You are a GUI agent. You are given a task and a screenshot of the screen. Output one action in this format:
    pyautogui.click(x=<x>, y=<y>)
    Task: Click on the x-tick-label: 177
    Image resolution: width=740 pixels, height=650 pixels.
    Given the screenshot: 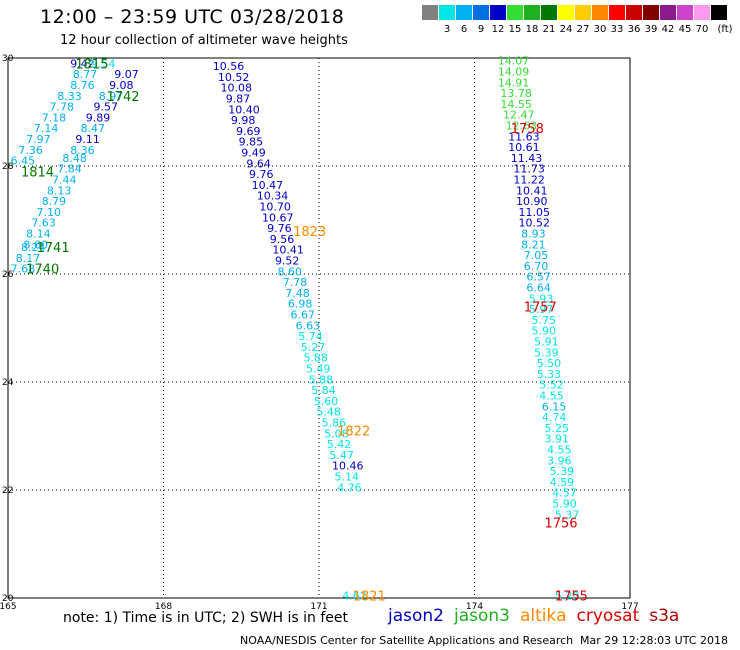 What is the action you would take?
    pyautogui.click(x=629, y=607)
    